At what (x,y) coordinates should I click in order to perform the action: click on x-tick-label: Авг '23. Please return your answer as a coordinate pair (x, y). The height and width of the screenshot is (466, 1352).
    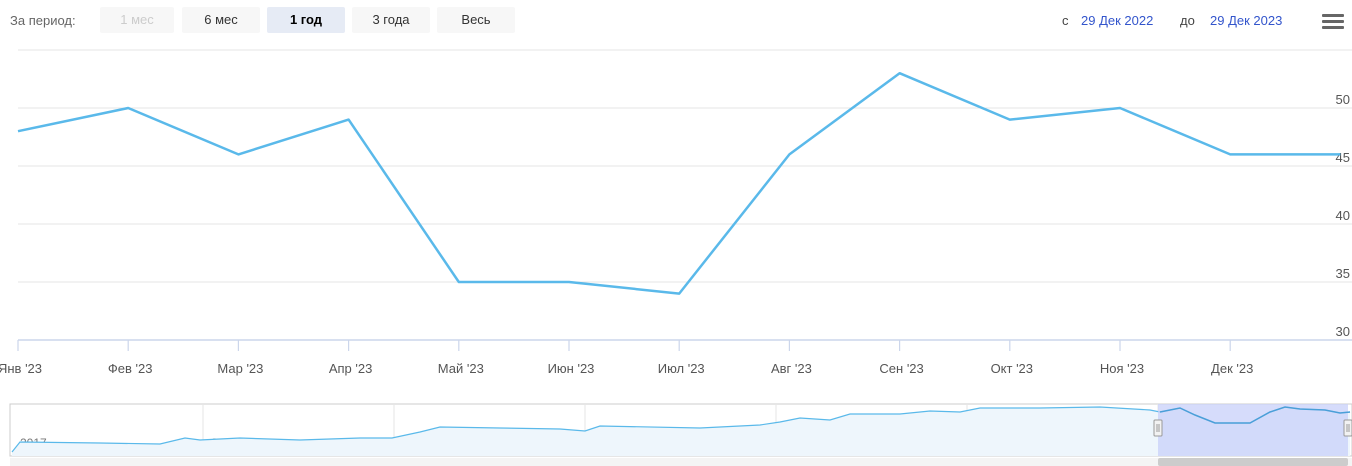
    Looking at the image, I should click on (791, 368).